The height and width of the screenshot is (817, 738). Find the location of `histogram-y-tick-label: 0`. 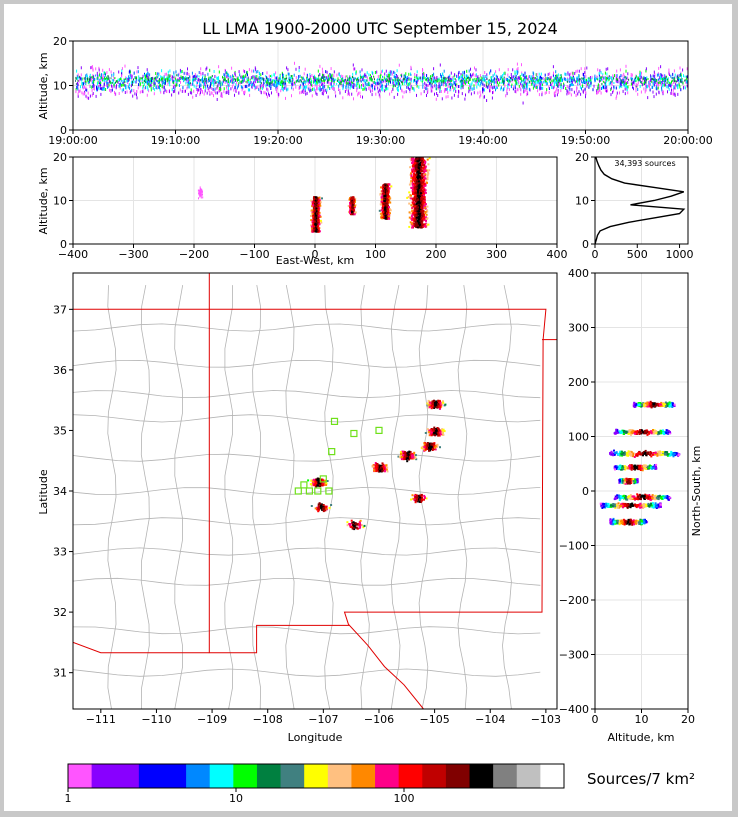

histogram-y-tick-label: 0 is located at coordinates (585, 244).